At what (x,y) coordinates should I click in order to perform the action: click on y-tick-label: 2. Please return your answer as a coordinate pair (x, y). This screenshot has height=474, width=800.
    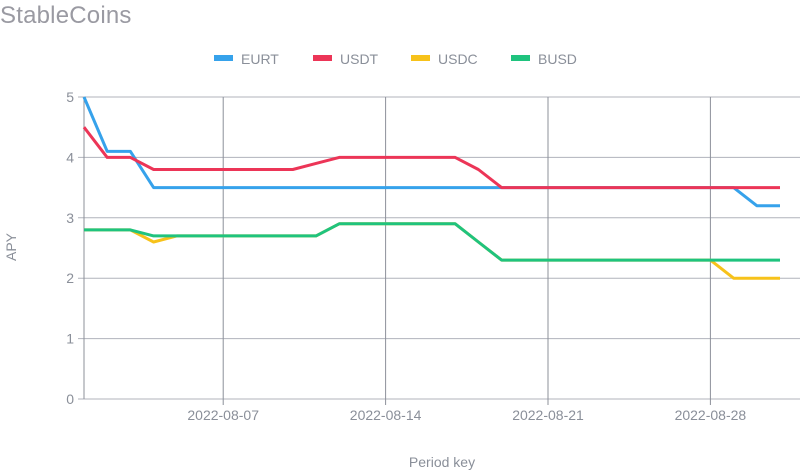
    Looking at the image, I should click on (70, 278).